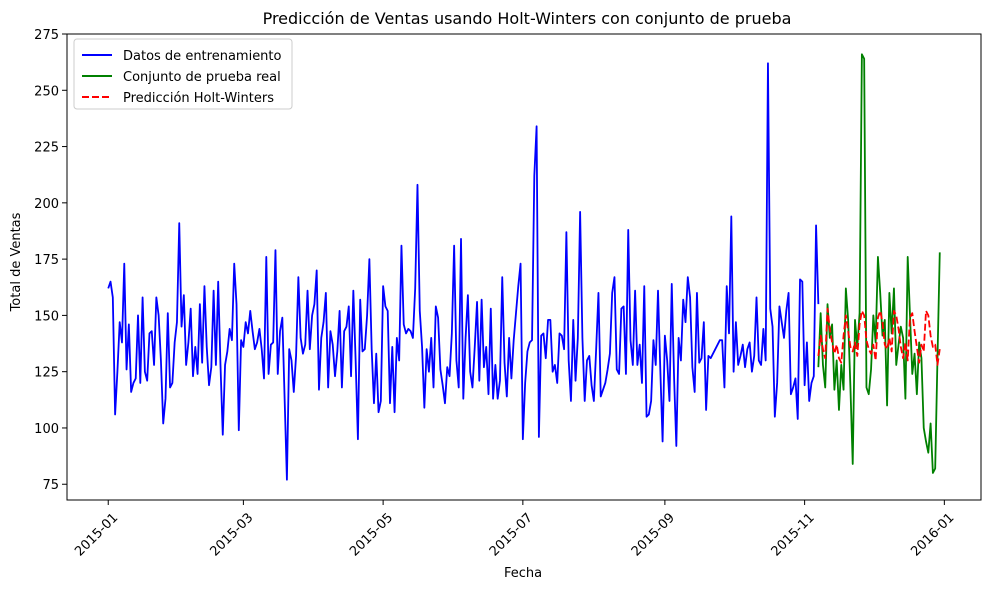 The width and height of the screenshot is (989, 590). I want to click on y-tick-label: 225, so click(46, 148).